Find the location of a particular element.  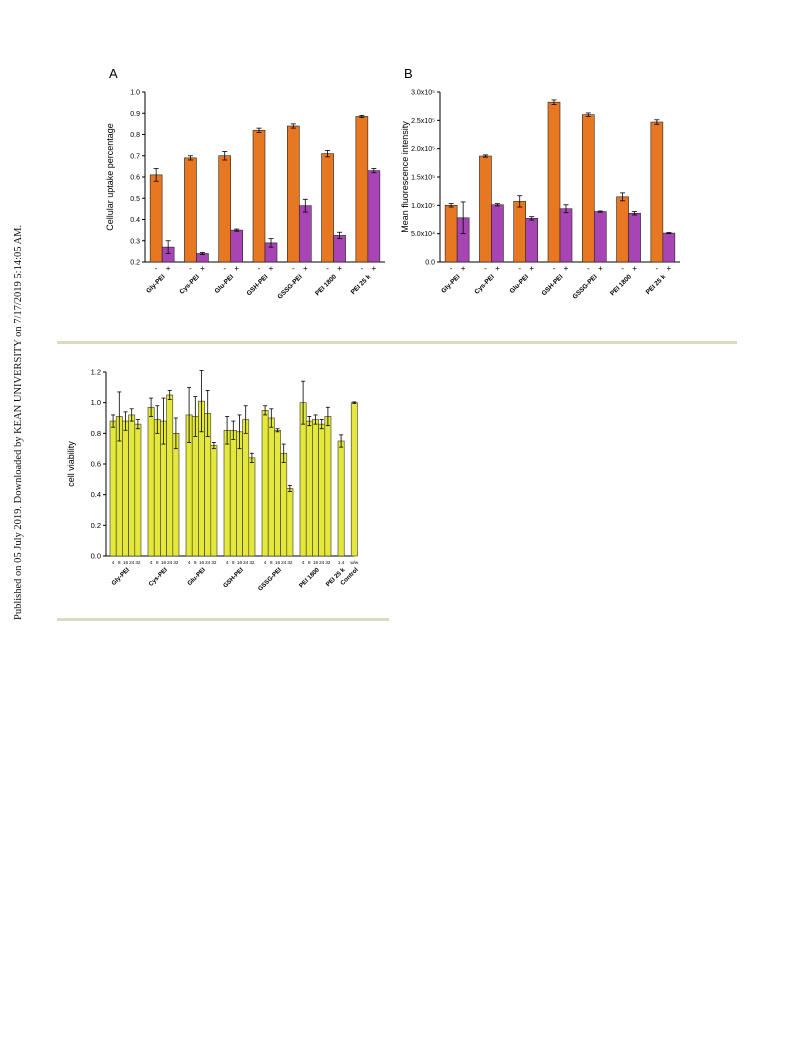

group-label: Gly-PEI is located at coordinates (120, 576).